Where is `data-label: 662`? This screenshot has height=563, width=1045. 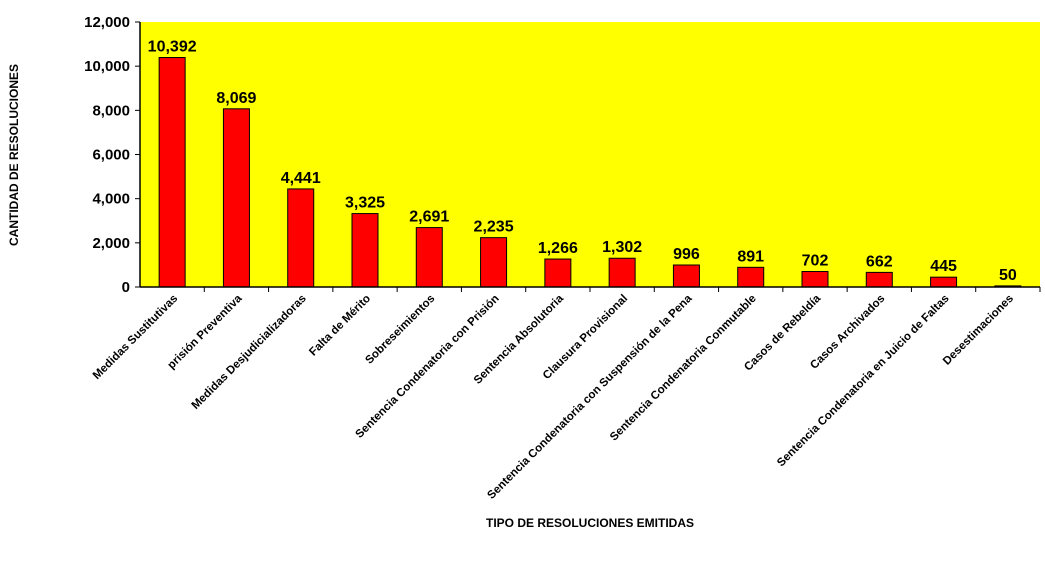
data-label: 662 is located at coordinates (879, 261).